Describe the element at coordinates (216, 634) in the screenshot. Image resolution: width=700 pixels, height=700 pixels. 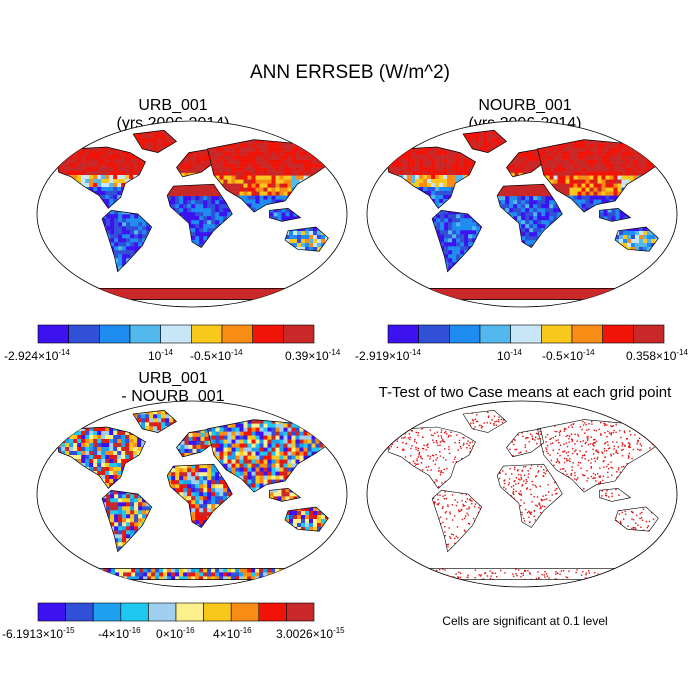
I see `cb-diff-tick-3-base: 4` at that location.